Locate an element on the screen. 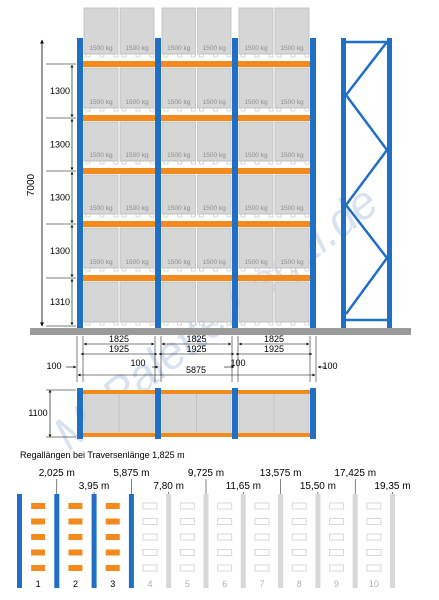  upright is located at coordinates (313, 183).